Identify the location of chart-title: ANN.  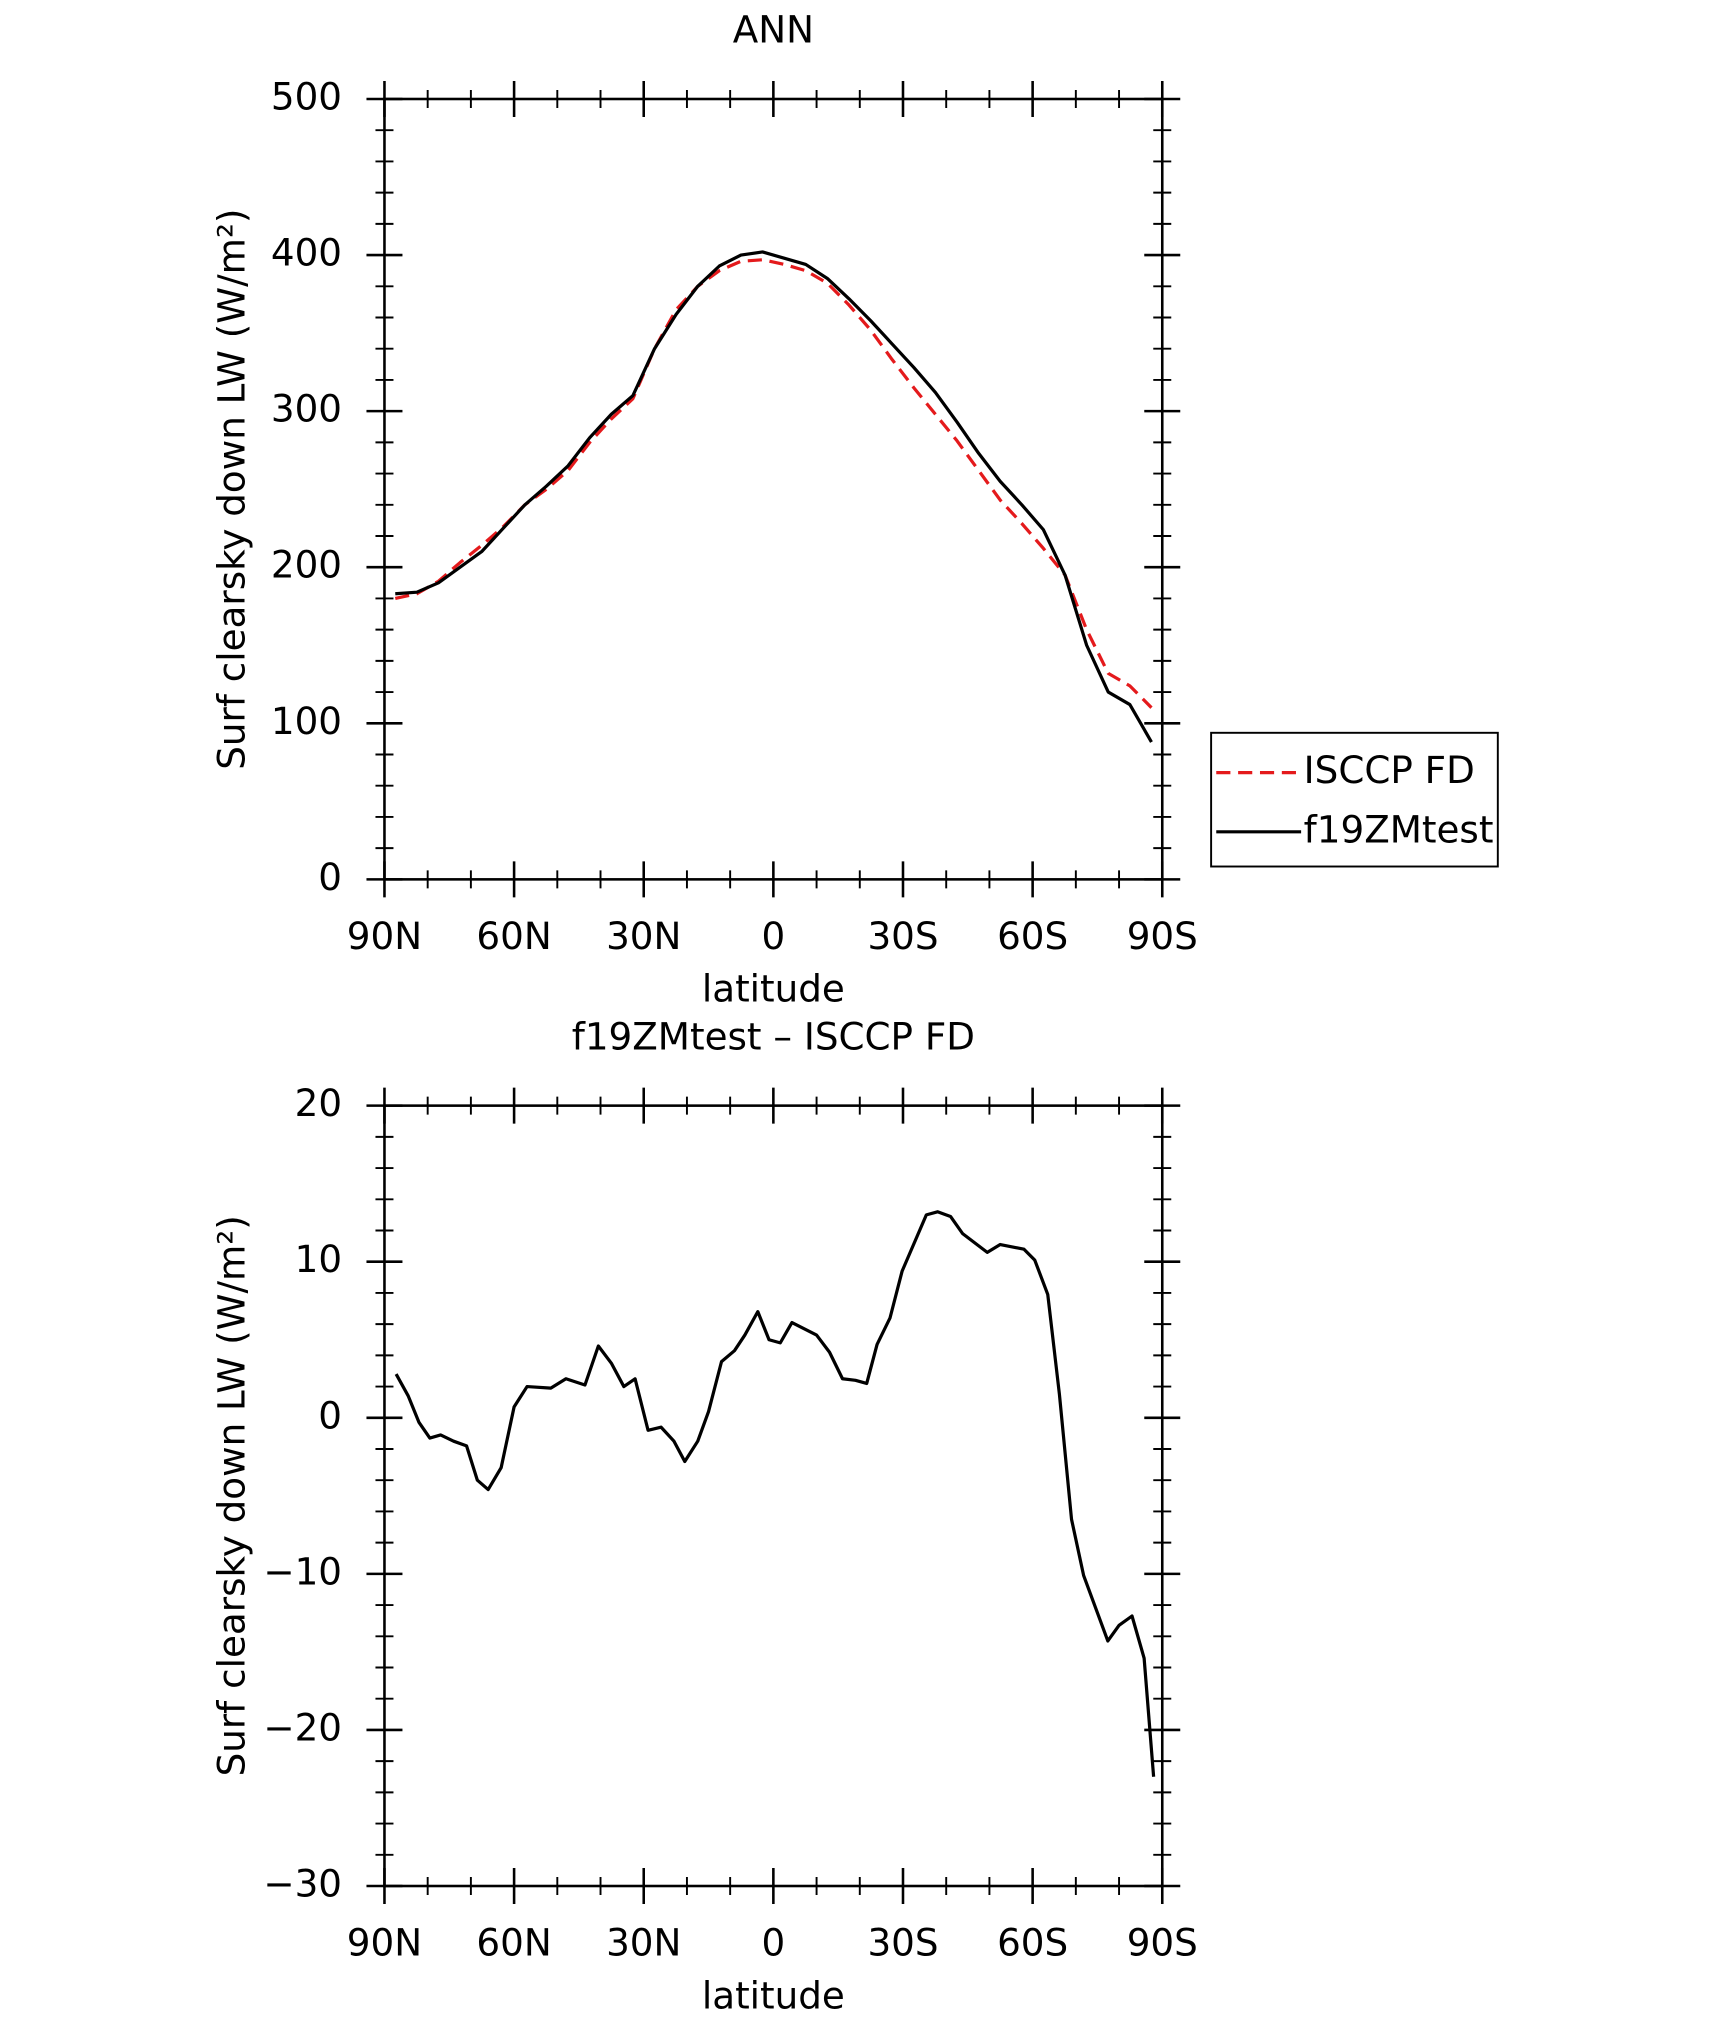
(773, 30).